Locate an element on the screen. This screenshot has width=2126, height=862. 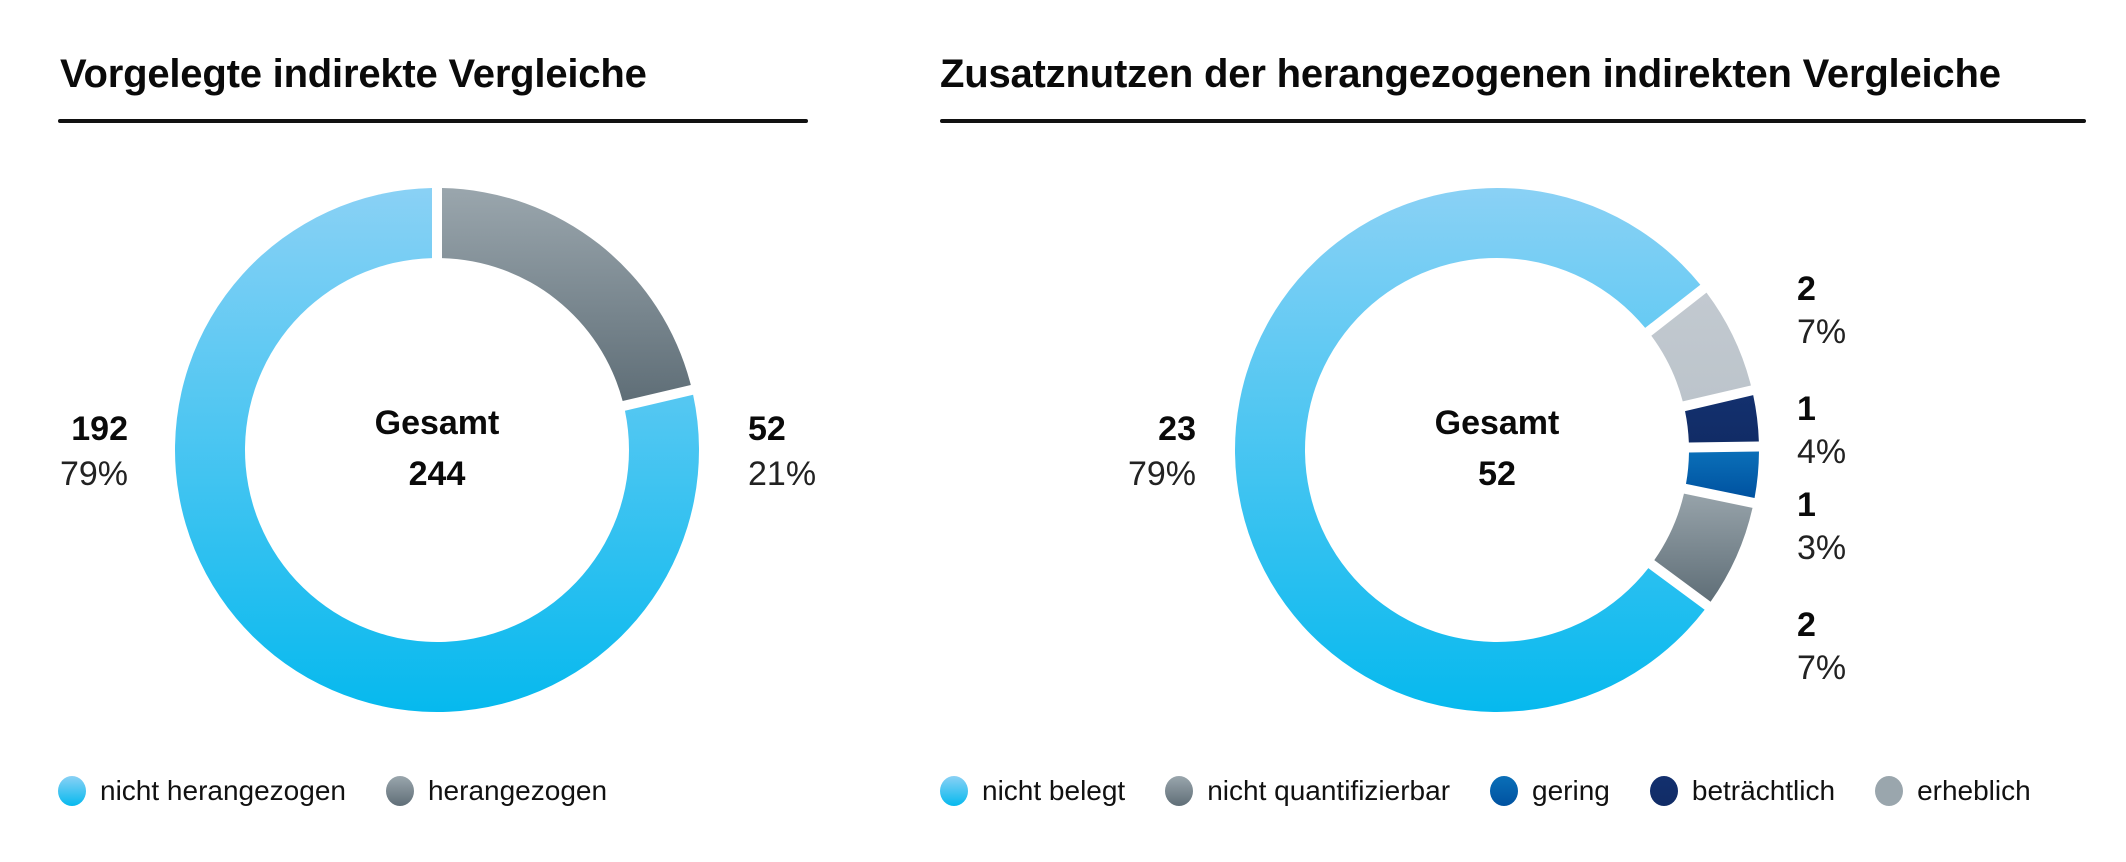
slice-betraechtlich is located at coordinates (1722, 419).